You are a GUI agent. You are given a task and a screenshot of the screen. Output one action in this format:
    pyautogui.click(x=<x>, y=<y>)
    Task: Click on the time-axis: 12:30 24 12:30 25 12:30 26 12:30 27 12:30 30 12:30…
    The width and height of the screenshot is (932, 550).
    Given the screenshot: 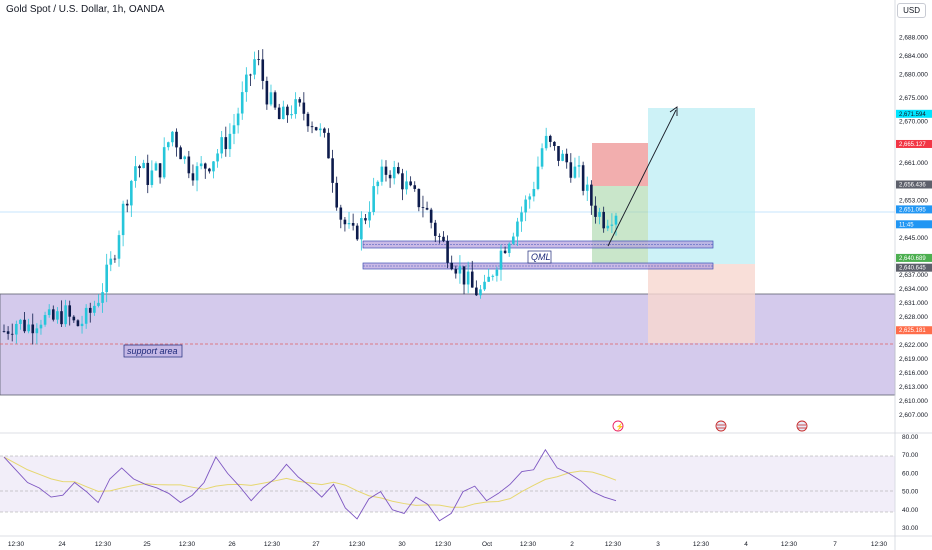 What is the action you would take?
    pyautogui.click(x=448, y=544)
    